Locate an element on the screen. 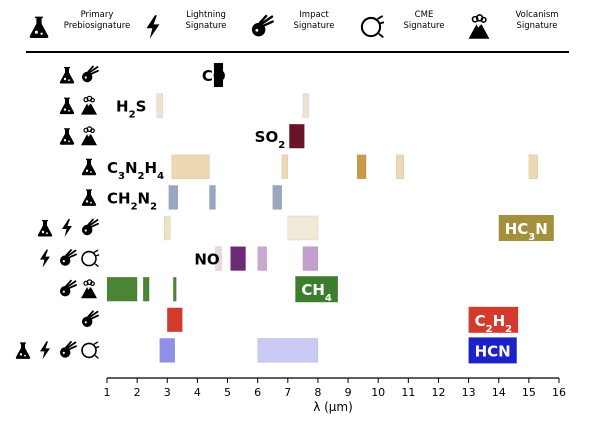 Image resolution: width=600 pixels, height=433 pixels. x-tick-label: 3 is located at coordinates (167, 392).